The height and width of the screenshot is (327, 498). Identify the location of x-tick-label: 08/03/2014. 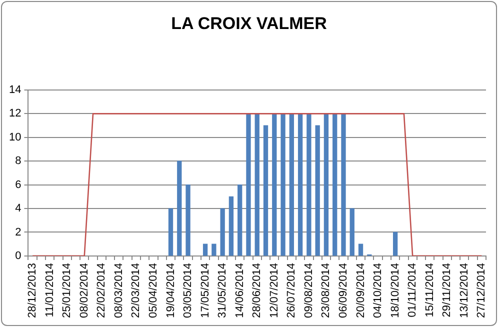
(118, 290).